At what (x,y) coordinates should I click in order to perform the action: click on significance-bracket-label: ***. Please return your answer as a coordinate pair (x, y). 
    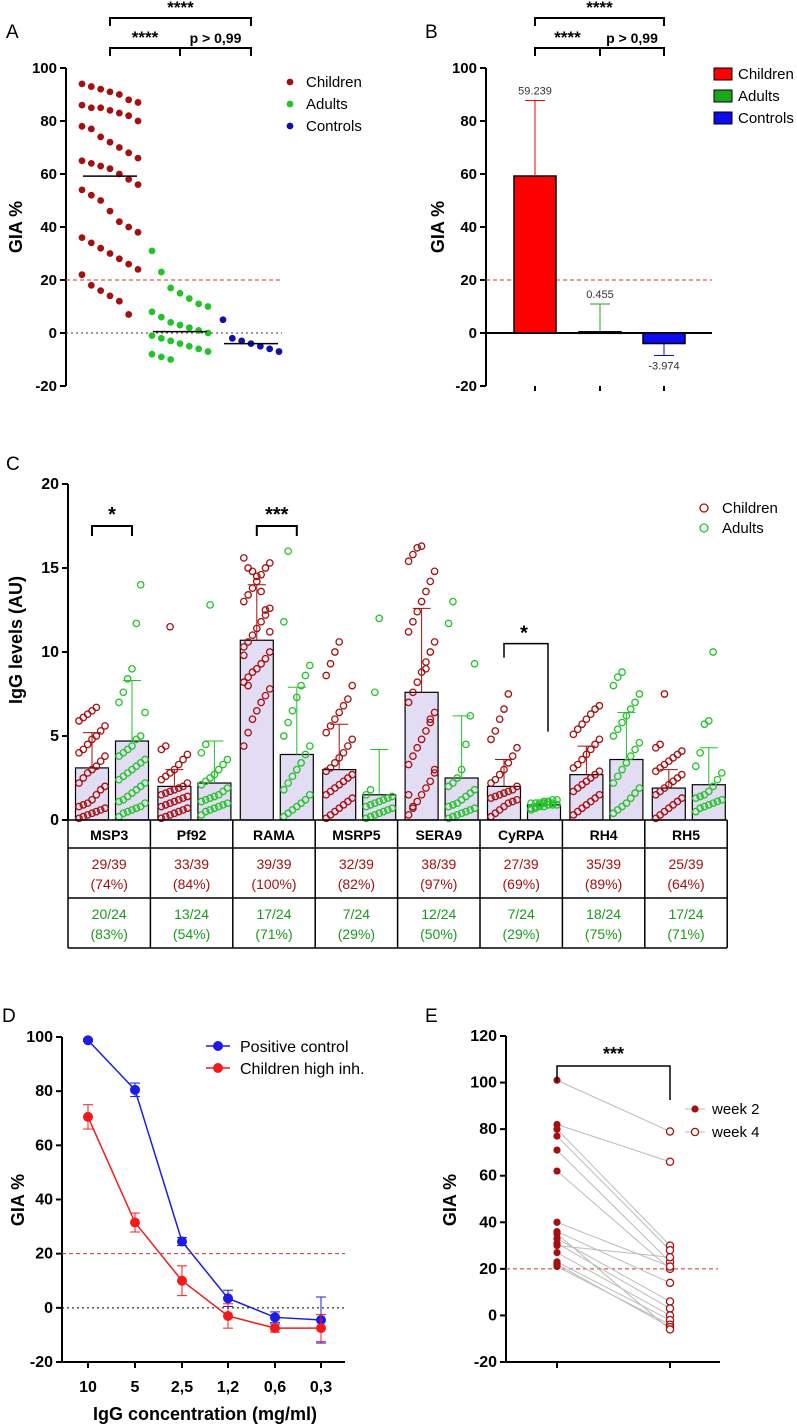
    Looking at the image, I should click on (613, 1054).